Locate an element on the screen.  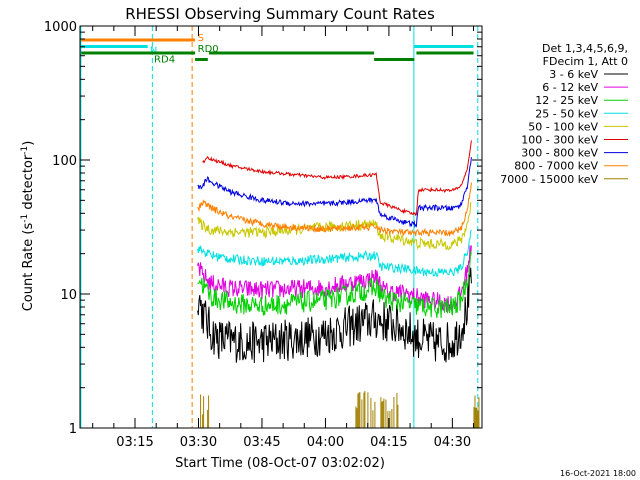
legend-header-line-2: FDecim 1, Att 0 is located at coordinates (585, 61).